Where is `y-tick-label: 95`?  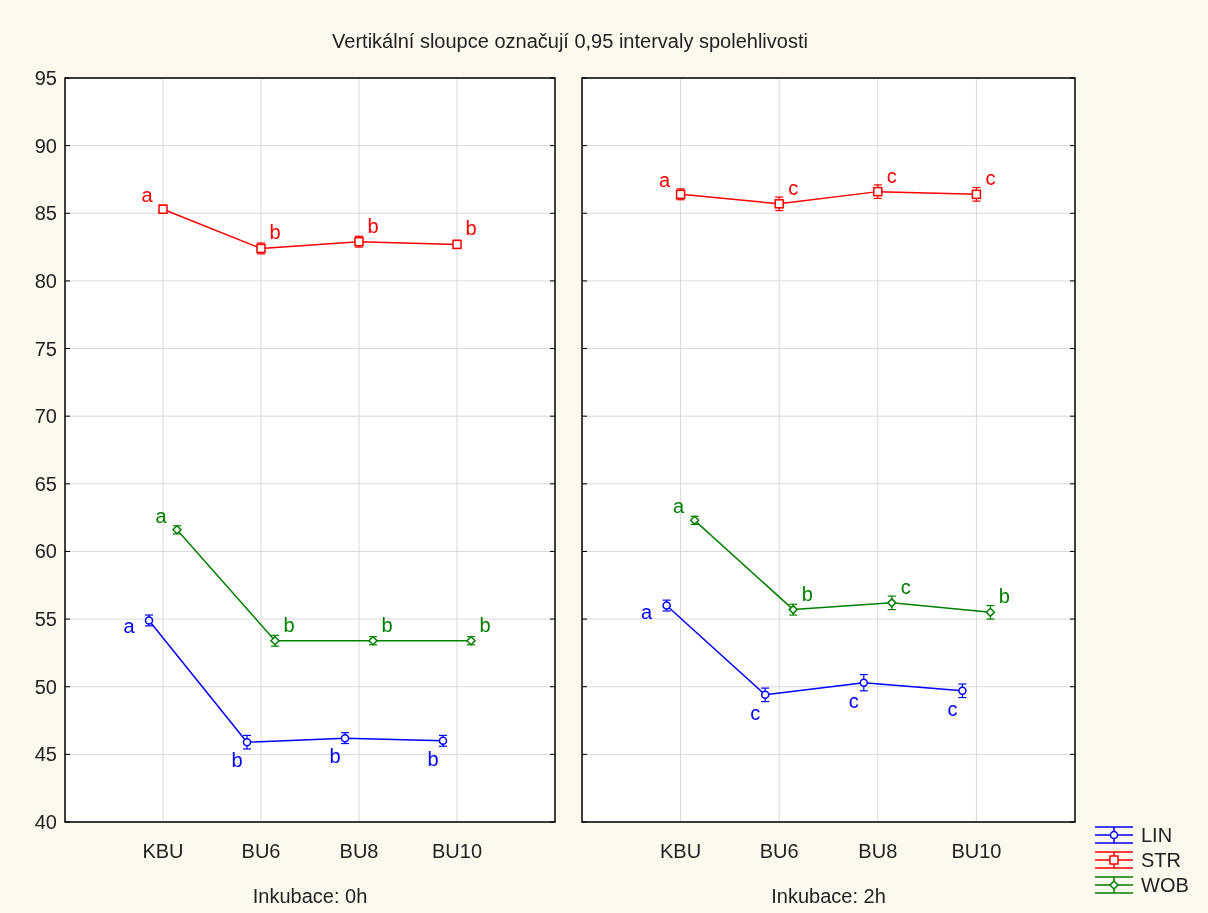
y-tick-label: 95 is located at coordinates (45, 78).